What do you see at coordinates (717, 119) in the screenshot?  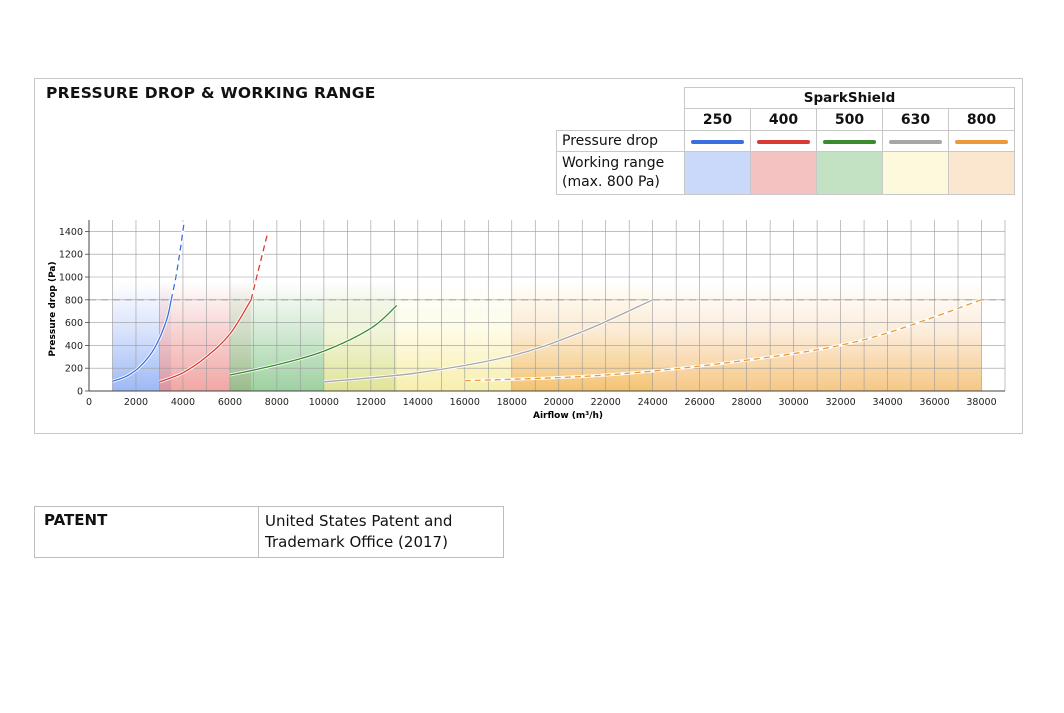 I see `legend-size-250: 250` at bounding box center [717, 119].